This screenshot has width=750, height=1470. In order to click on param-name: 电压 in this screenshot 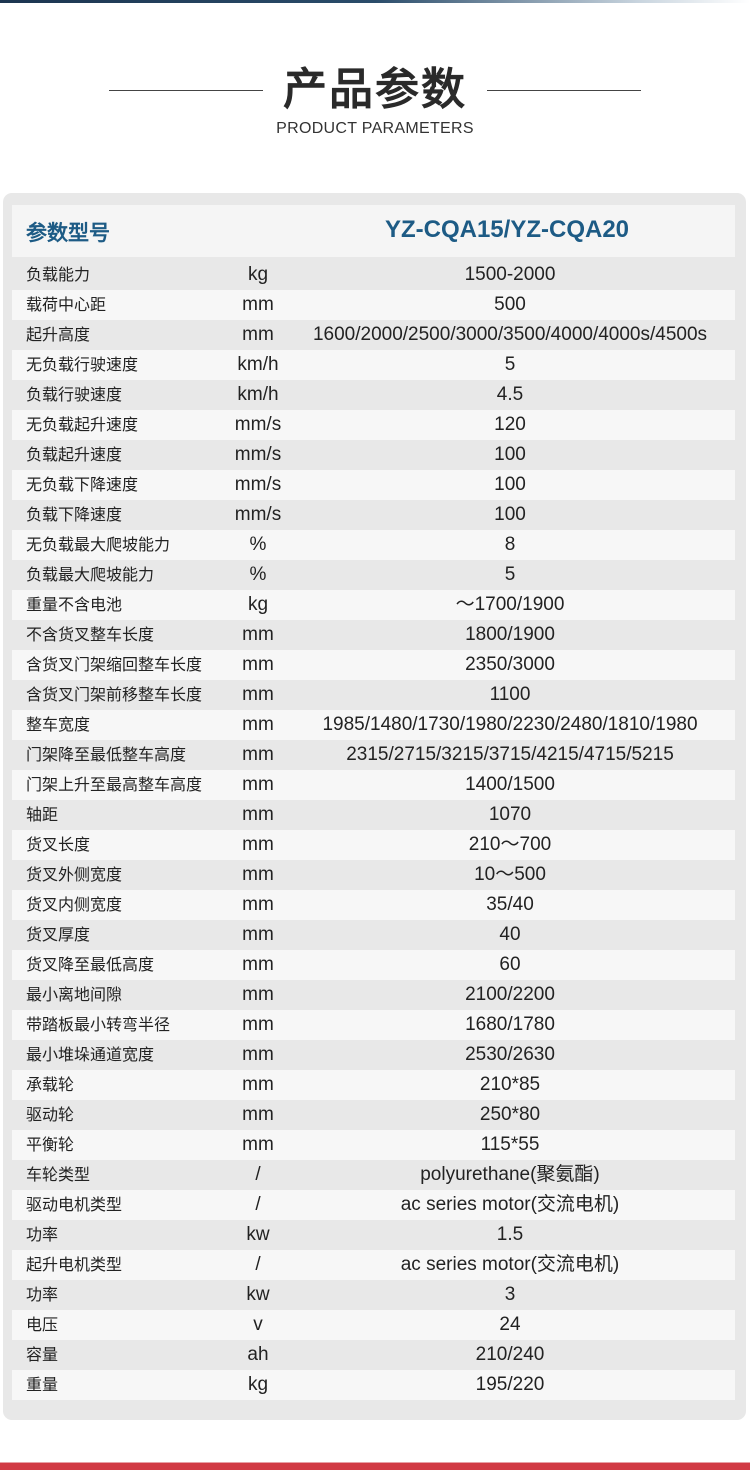, I will do `click(42, 1324)`.